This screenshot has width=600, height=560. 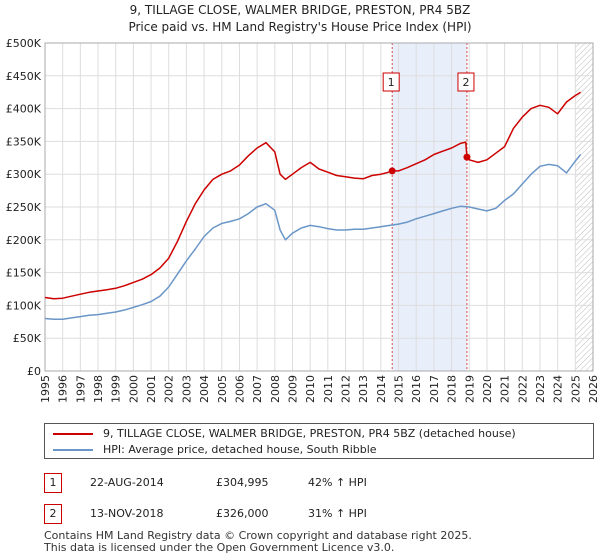 What do you see at coordinates (127, 513) in the screenshot?
I see `transaction-date: 13-NOV-2018` at bounding box center [127, 513].